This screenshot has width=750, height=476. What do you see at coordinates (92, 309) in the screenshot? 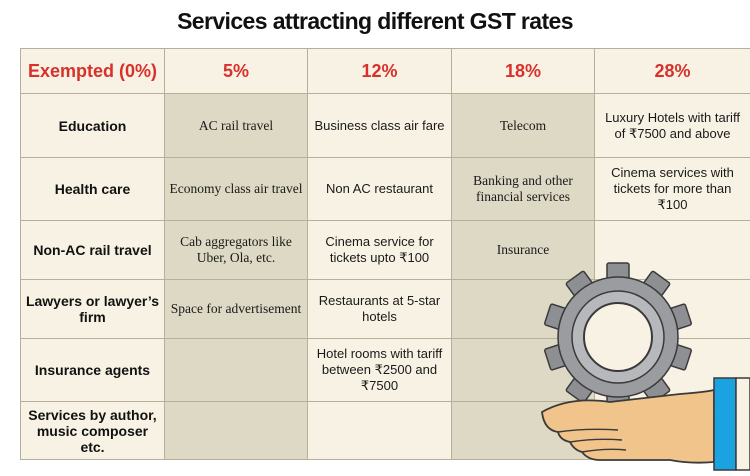
I see `exempted-cell: Lawyers or lawyer’s firm` at bounding box center [92, 309].